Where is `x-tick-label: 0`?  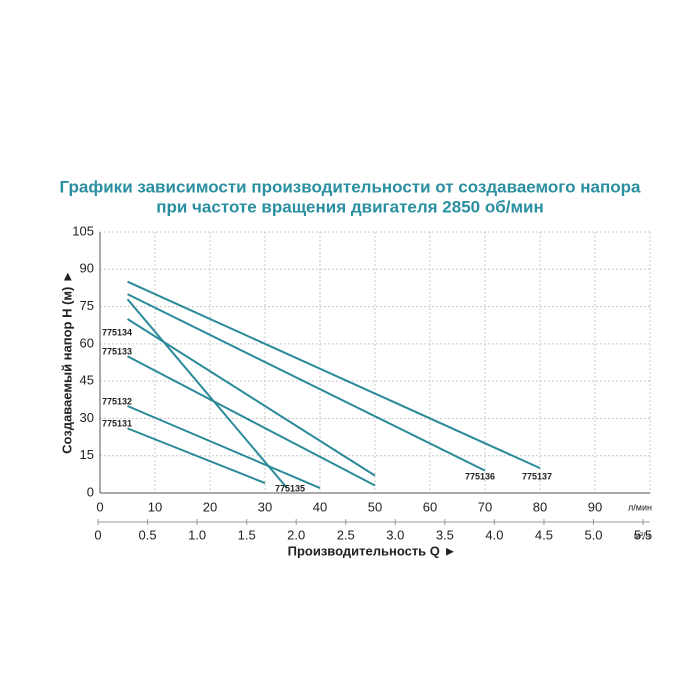 x-tick-label: 0 is located at coordinates (99, 506).